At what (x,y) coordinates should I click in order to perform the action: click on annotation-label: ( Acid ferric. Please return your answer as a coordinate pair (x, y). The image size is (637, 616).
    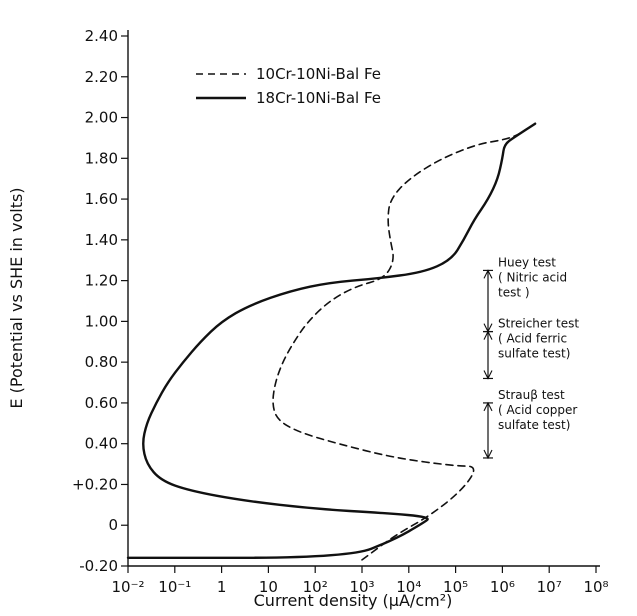
    Looking at the image, I should click on (532, 339).